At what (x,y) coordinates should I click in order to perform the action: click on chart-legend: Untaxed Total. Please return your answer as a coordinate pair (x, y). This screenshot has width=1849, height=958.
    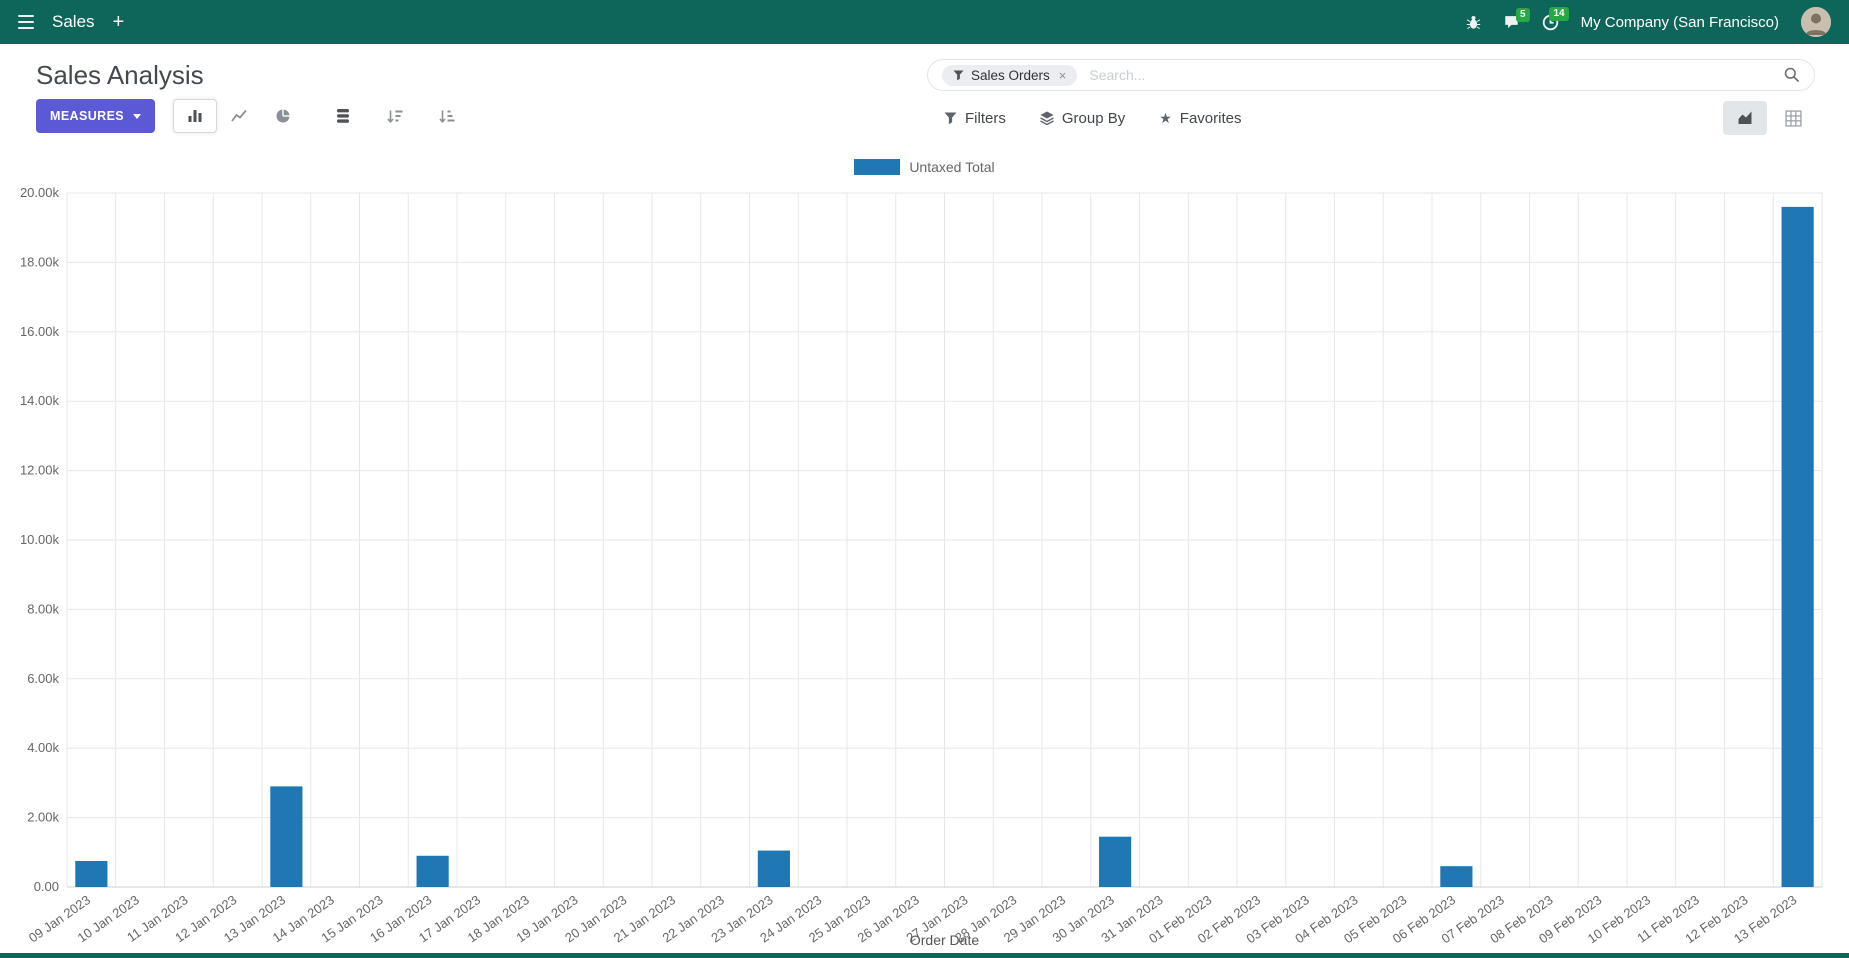
    Looking at the image, I should click on (924, 167).